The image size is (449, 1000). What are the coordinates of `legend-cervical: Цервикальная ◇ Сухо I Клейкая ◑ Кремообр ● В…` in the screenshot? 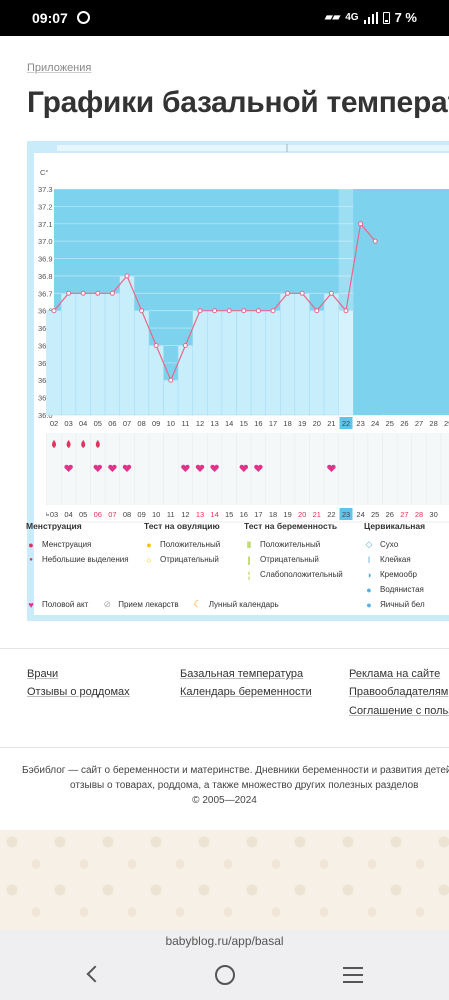 It's located at (394, 566).